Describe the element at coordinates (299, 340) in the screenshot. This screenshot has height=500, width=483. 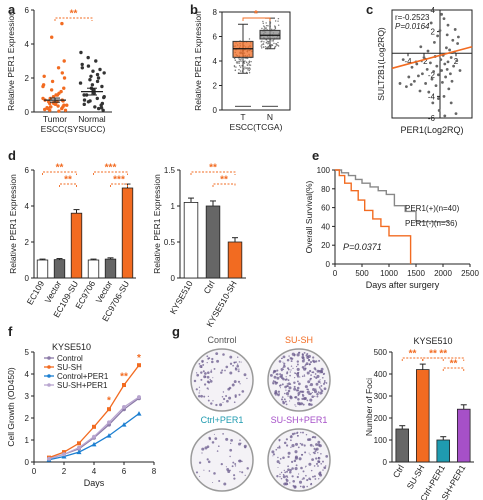
I see `well-label-1: SU-SH` at that location.